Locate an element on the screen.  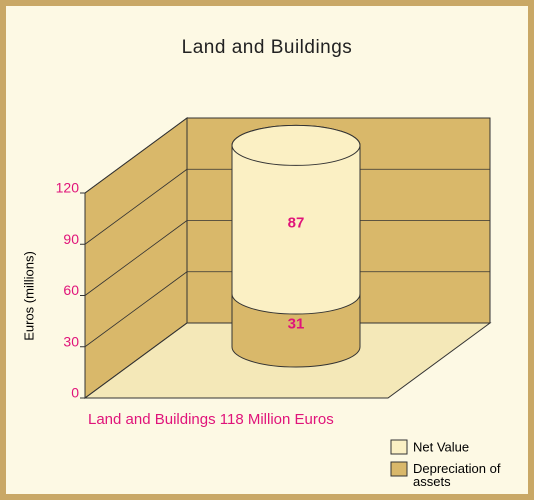
y-axis-label: Euros (millions) is located at coordinates (28, 296).